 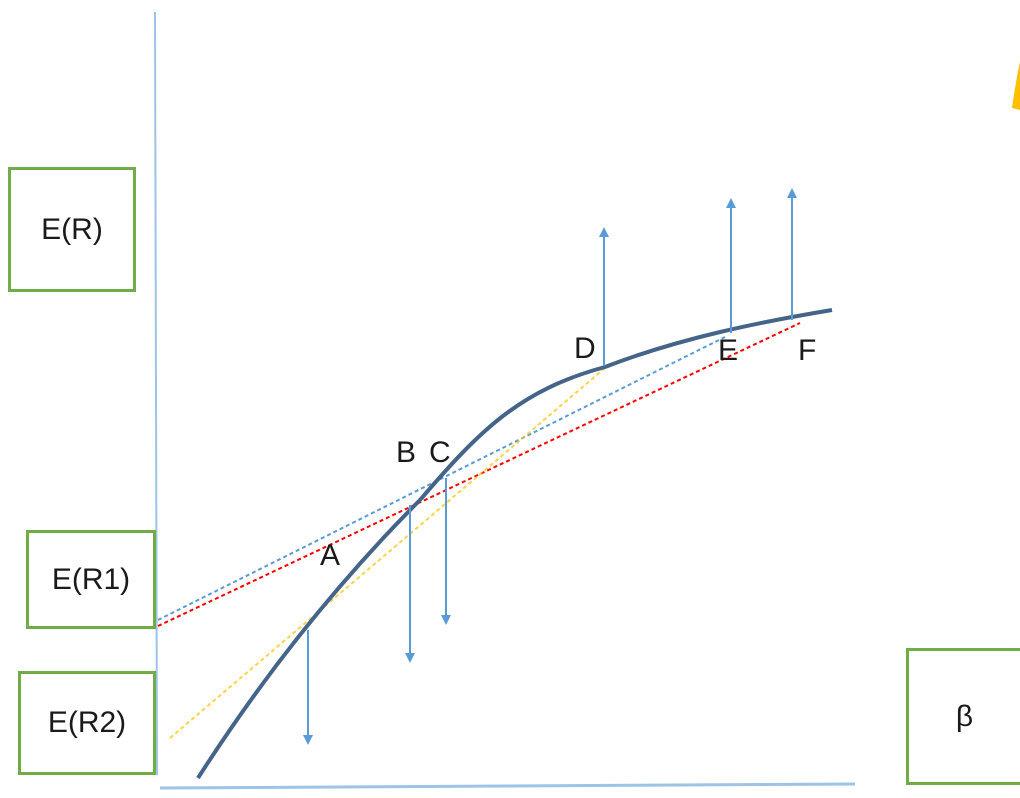 What do you see at coordinates (87, 723) in the screenshot?
I see `label-box-er2: E(R2)` at bounding box center [87, 723].